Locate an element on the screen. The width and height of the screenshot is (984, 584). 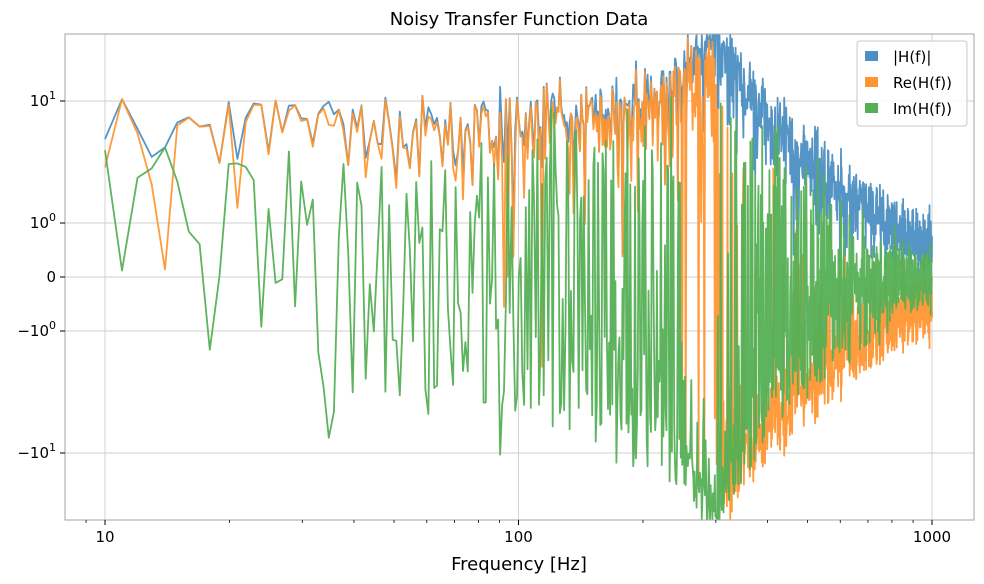
legend-swatch-imag is located at coordinates (871, 108).